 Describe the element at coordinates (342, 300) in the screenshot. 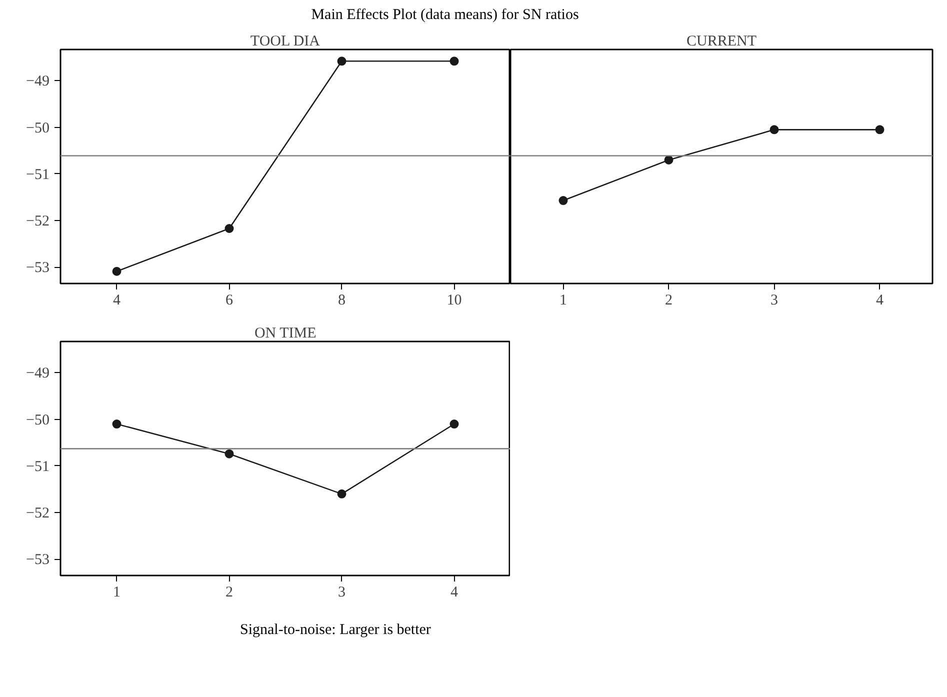

I see `x-tick-label: 8` at that location.